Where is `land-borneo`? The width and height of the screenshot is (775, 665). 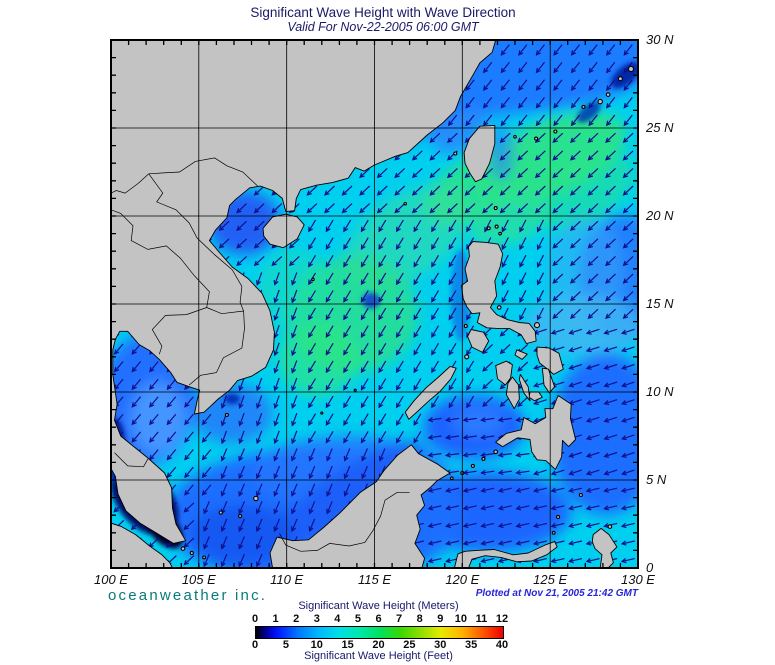 land-borneo is located at coordinates (360, 506).